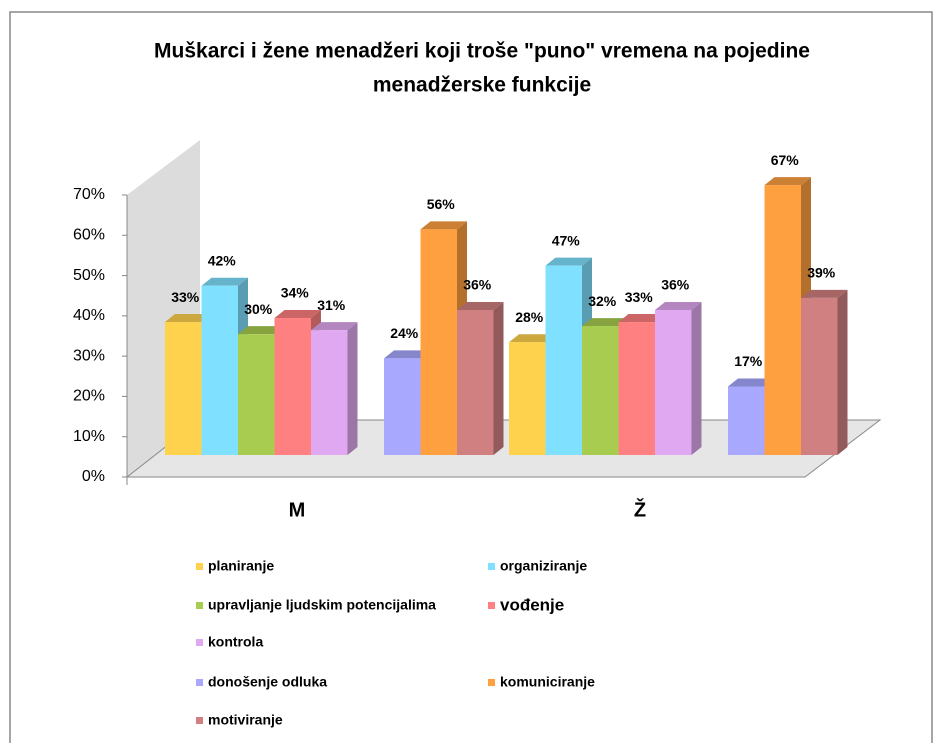  I want to click on chart-subtitle: menadžerske funkcije, so click(482, 85).